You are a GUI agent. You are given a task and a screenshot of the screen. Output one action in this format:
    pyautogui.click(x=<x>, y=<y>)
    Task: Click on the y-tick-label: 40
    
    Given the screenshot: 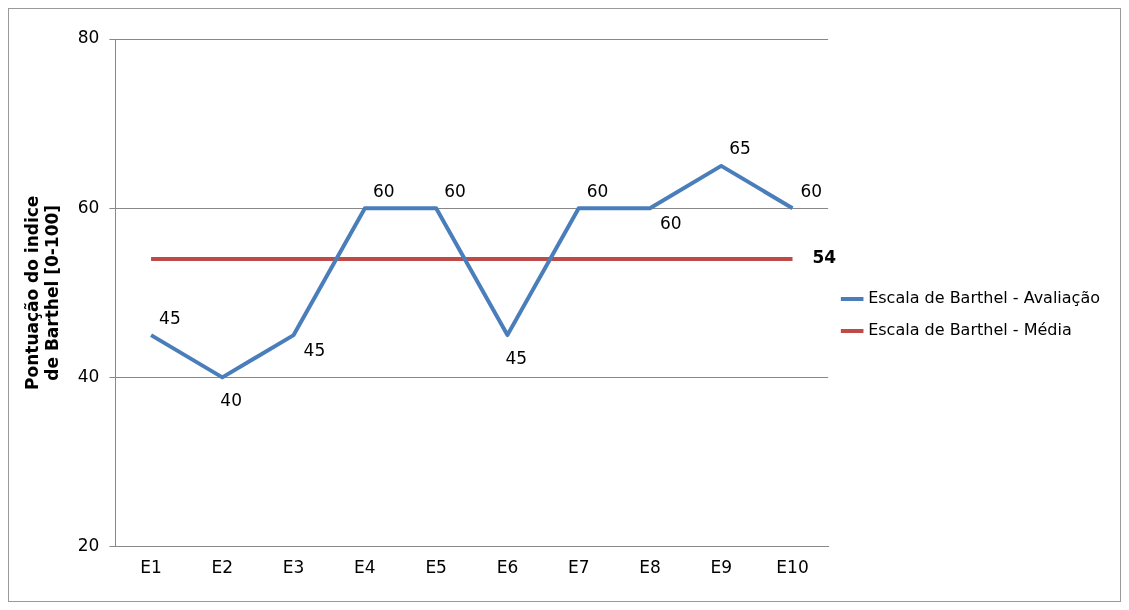 What is the action you would take?
    pyautogui.click(x=88, y=375)
    